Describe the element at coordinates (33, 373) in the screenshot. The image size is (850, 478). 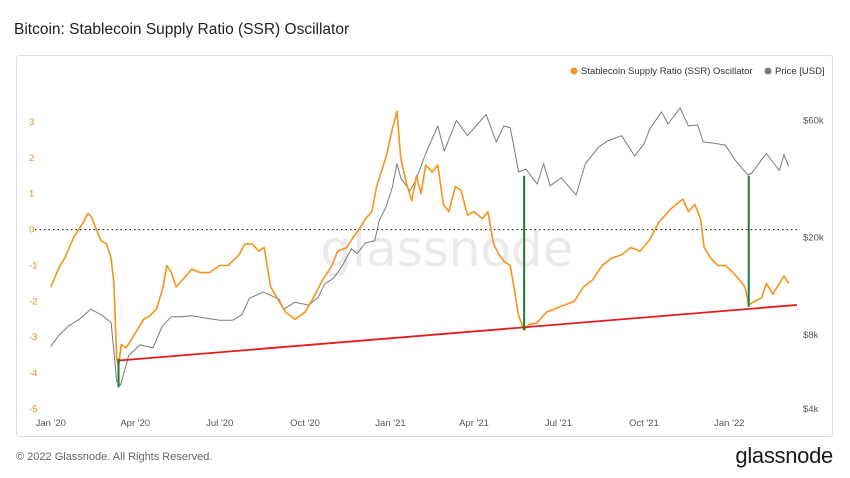
I see `left-axis-tick: -4` at that location.